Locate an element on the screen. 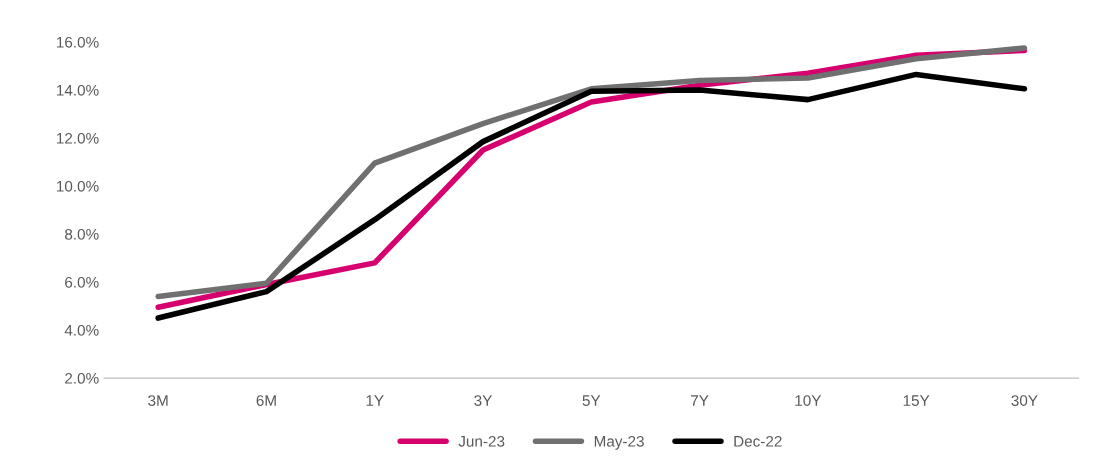 This screenshot has height=472, width=1095. y-tick-label: 12.0% is located at coordinates (78, 138).